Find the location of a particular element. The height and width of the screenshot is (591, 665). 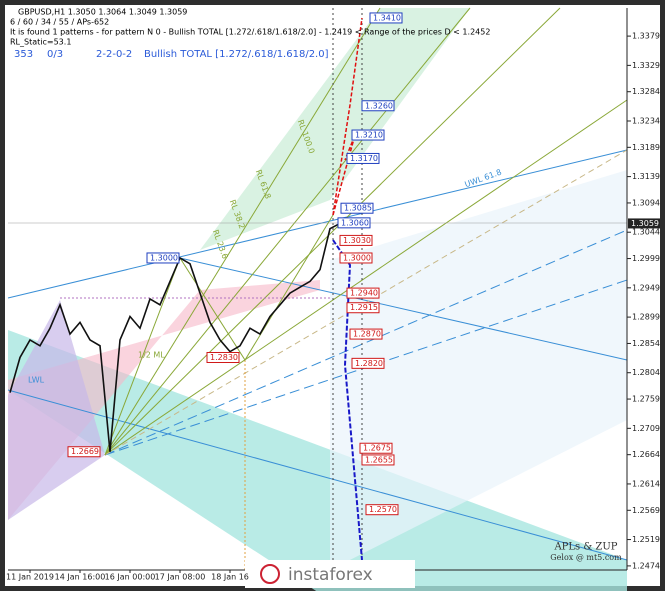

y-tick-label: 1.2614 is located at coordinates (646, 483).